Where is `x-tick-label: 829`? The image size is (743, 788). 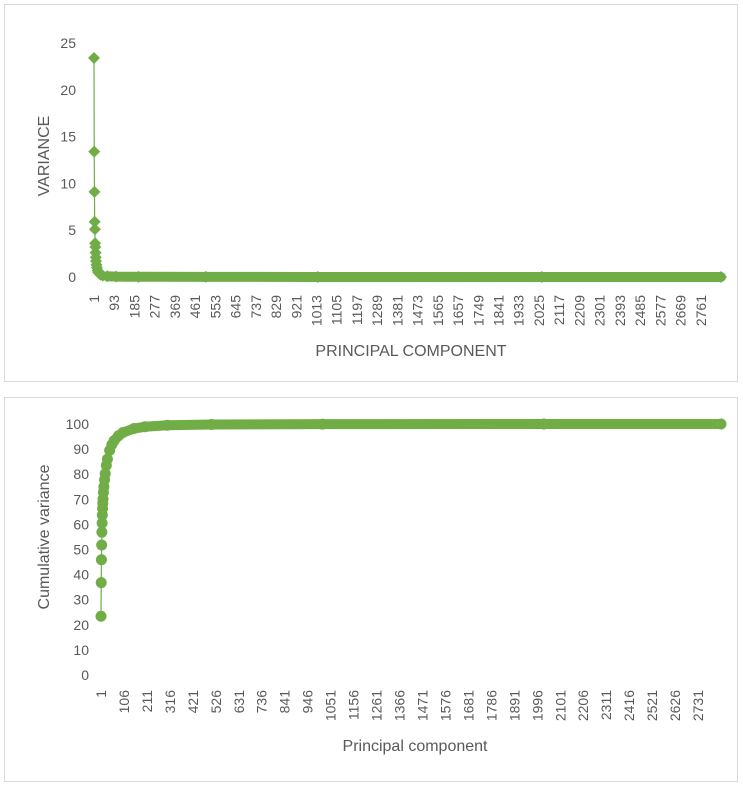 x-tick-label: 829 is located at coordinates (276, 307).